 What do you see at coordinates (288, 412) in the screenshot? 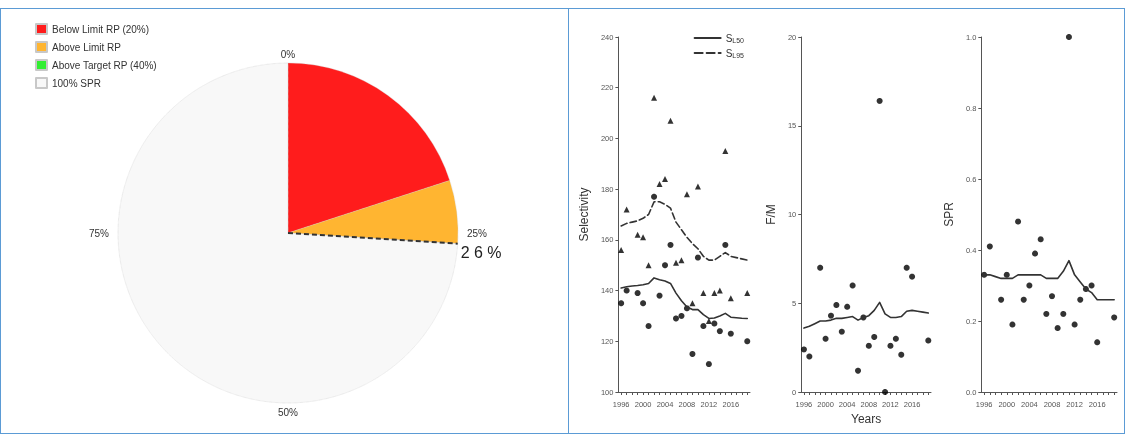
I see `text: 50%` at bounding box center [288, 412].